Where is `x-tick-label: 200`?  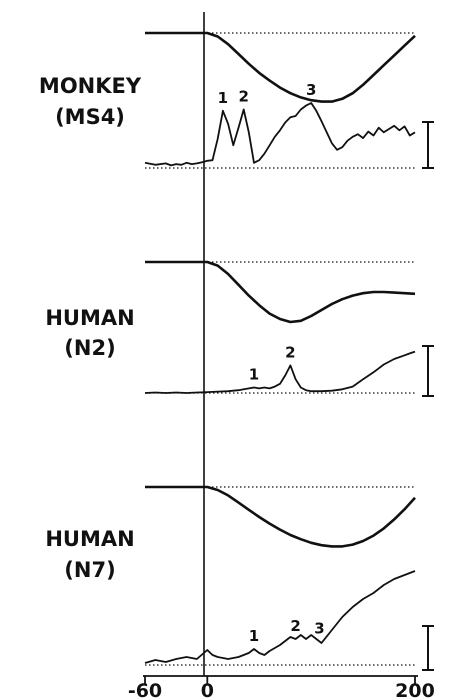
x-tick-label: 200 is located at coordinates (415, 689).